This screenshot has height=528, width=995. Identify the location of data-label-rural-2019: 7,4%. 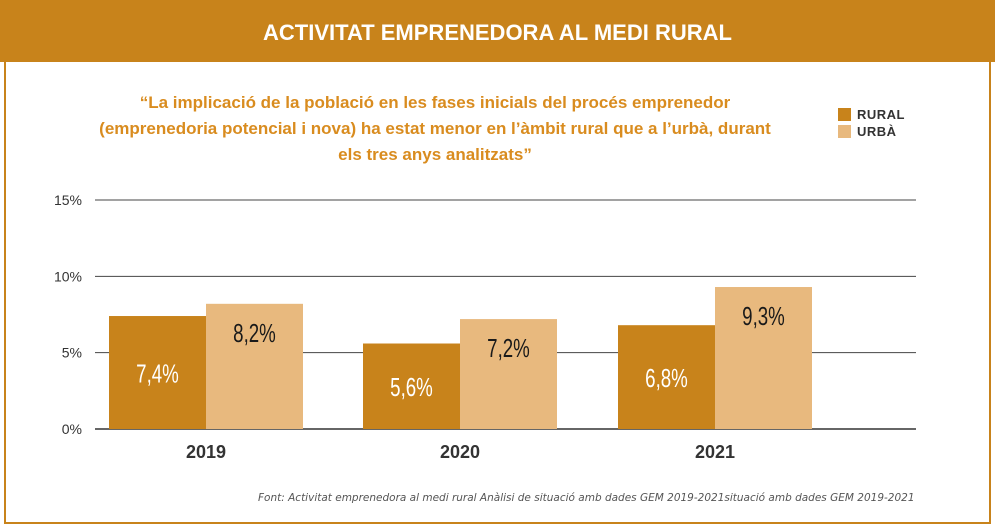
(157, 373).